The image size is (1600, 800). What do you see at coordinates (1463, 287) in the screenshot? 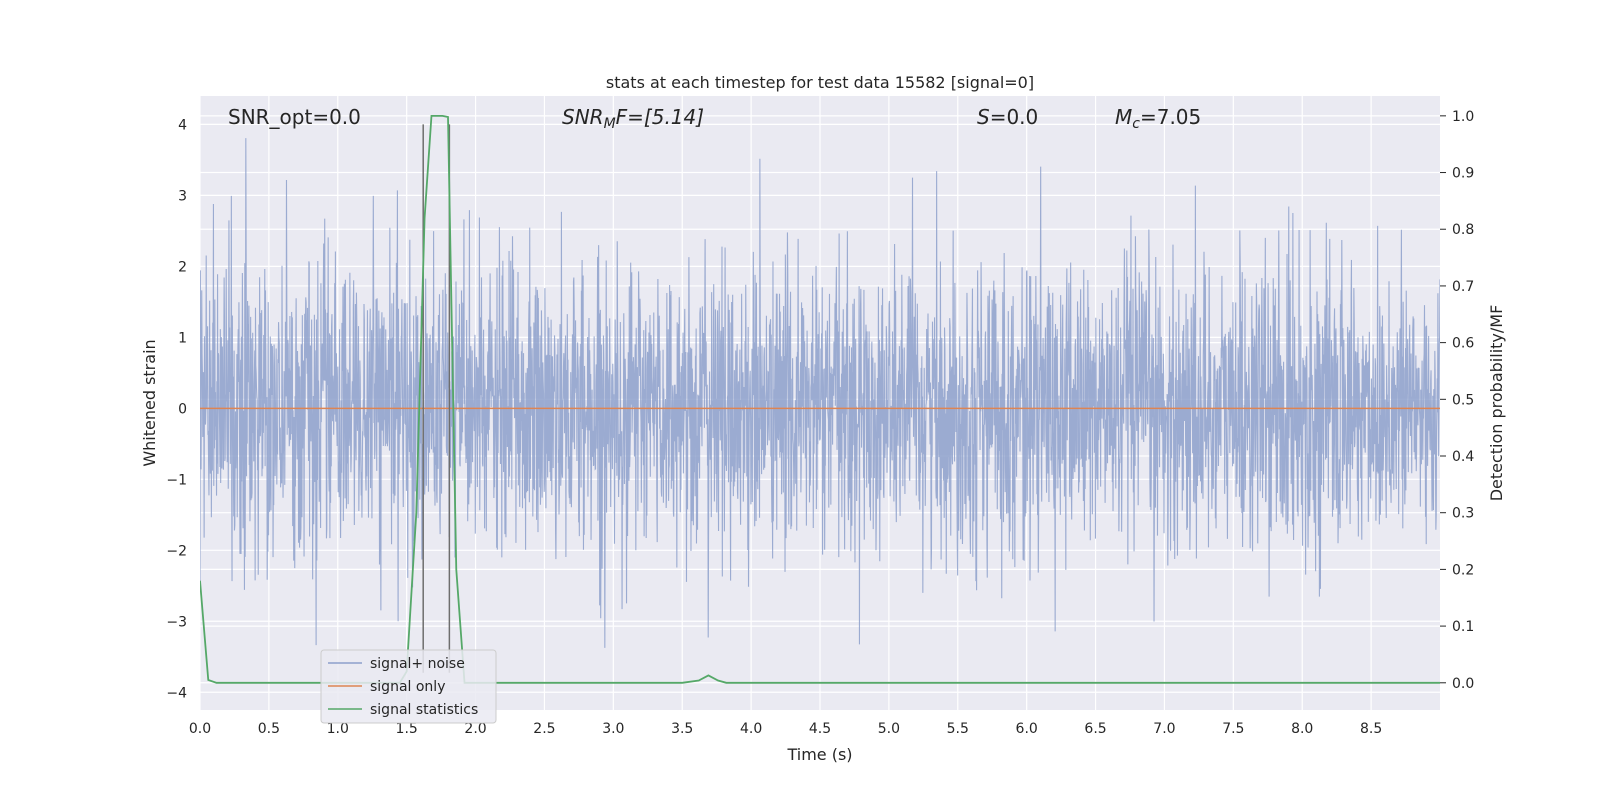
I see `y2-tick-label: 0.7` at bounding box center [1463, 287].